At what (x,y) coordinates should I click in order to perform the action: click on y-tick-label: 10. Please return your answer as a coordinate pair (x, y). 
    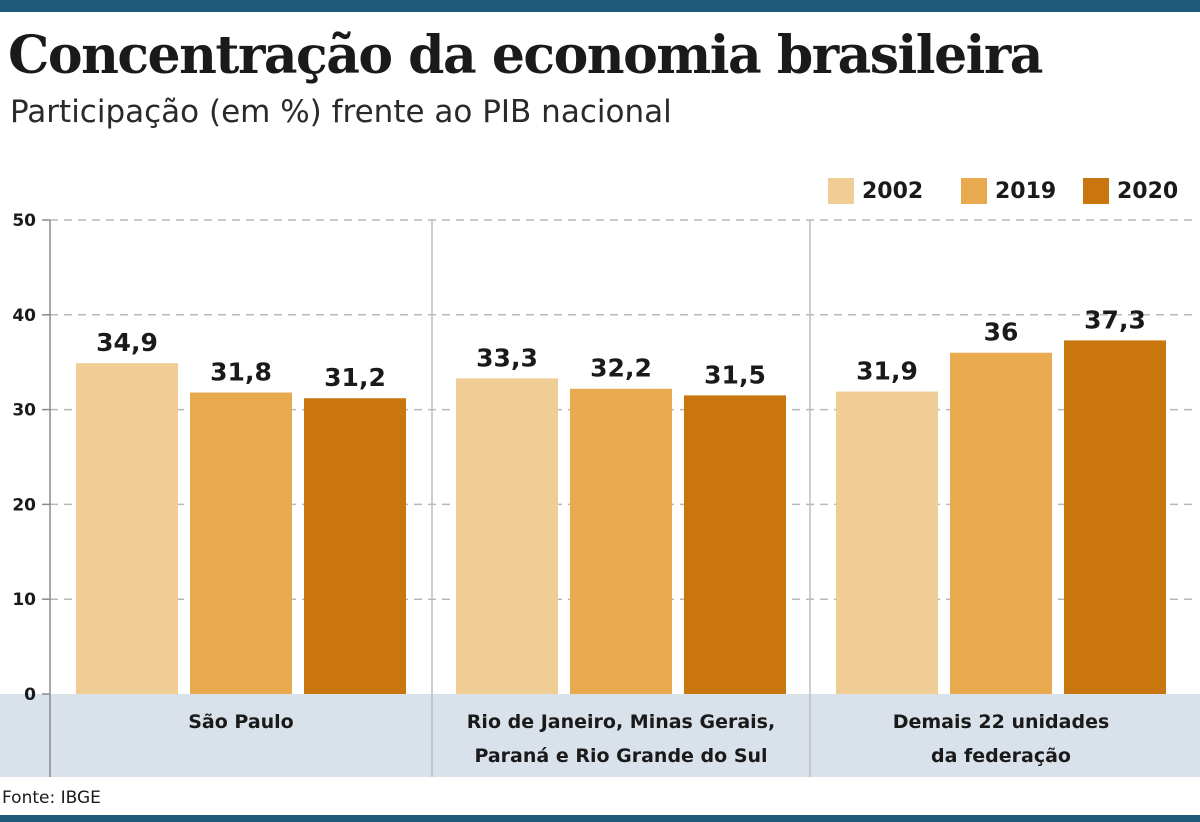
    Looking at the image, I should click on (24, 600).